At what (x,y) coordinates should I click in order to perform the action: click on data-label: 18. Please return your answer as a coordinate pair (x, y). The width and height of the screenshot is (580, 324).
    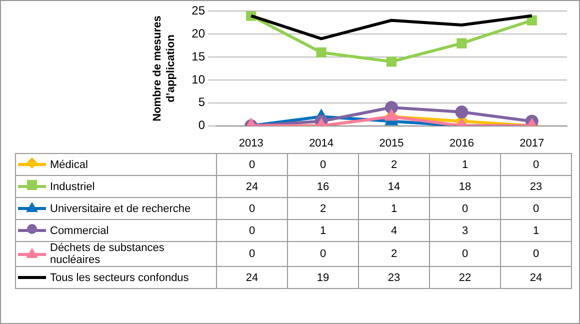
    Looking at the image, I should click on (465, 187).